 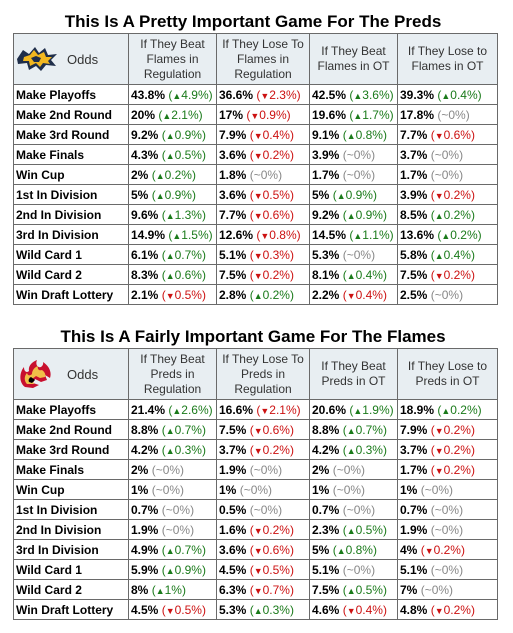 What do you see at coordinates (263, 374) in the screenshot?
I see `column-header: If They Lose To Preds in Regulation` at bounding box center [263, 374].